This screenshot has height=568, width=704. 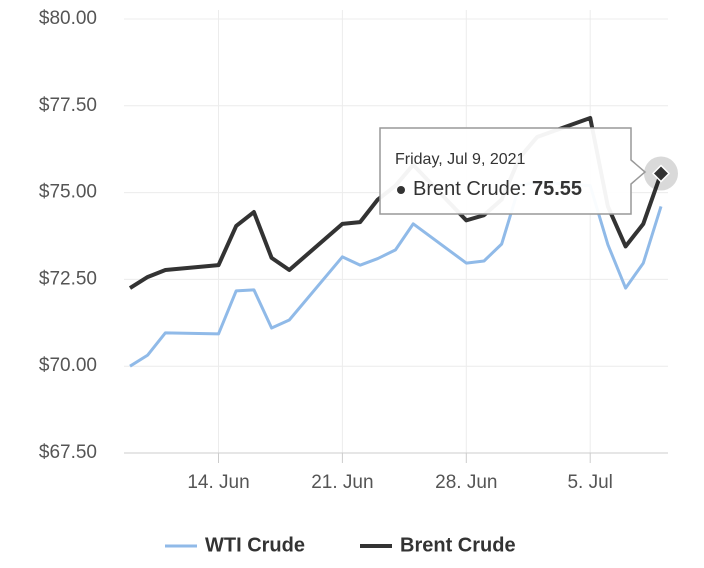 I want to click on tooltip-line: Brent Crude: 75.55, so click(x=497, y=189).